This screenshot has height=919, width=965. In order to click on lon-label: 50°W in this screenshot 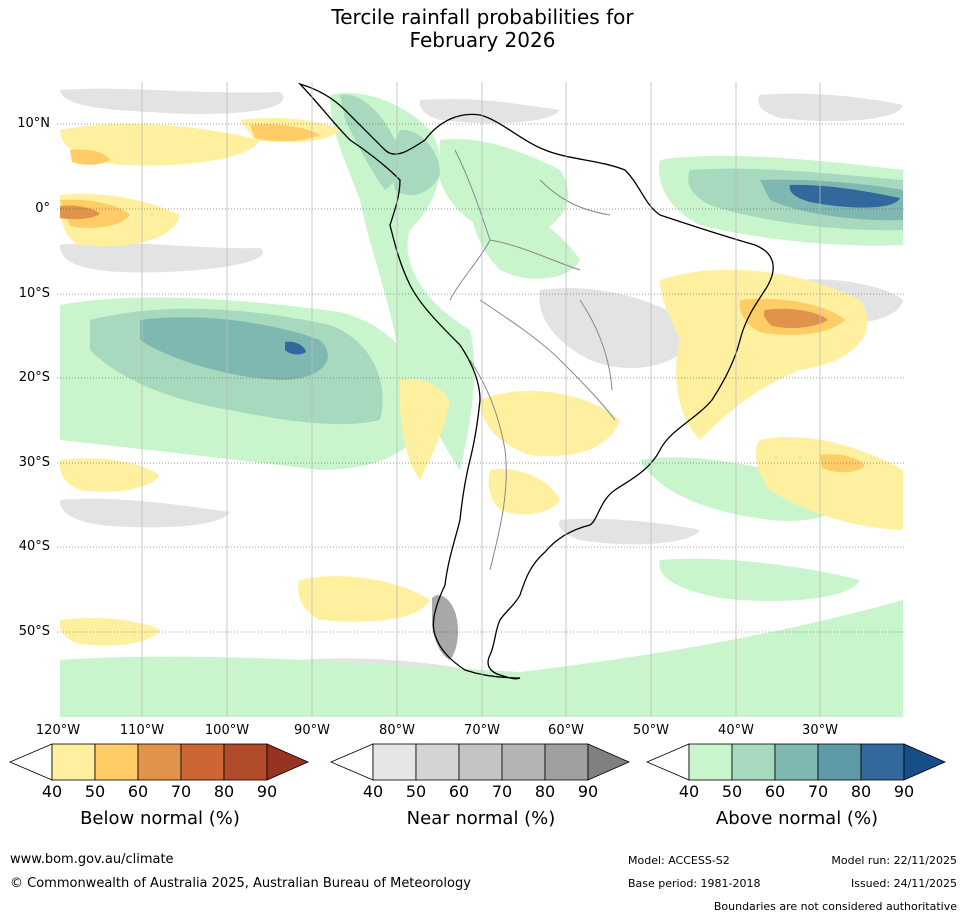, I will do `click(651, 730)`.